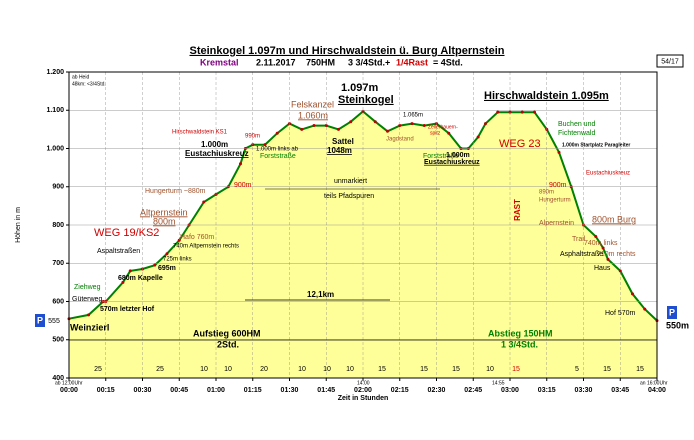 Image resolution: width=694 pixels, height=440 pixels. Describe the element at coordinates (313, 115) in the screenshot. I see `annotation: 1.060m` at that location.